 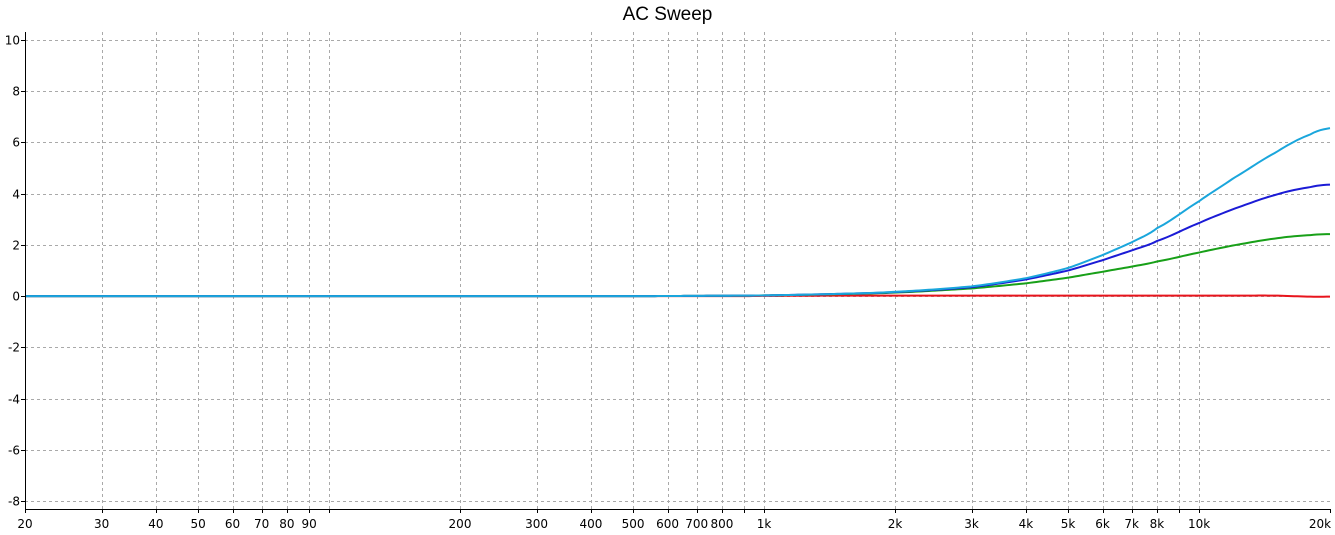 What do you see at coordinates (1068, 524) in the screenshot?
I see `x-tick-label: 5k` at bounding box center [1068, 524].